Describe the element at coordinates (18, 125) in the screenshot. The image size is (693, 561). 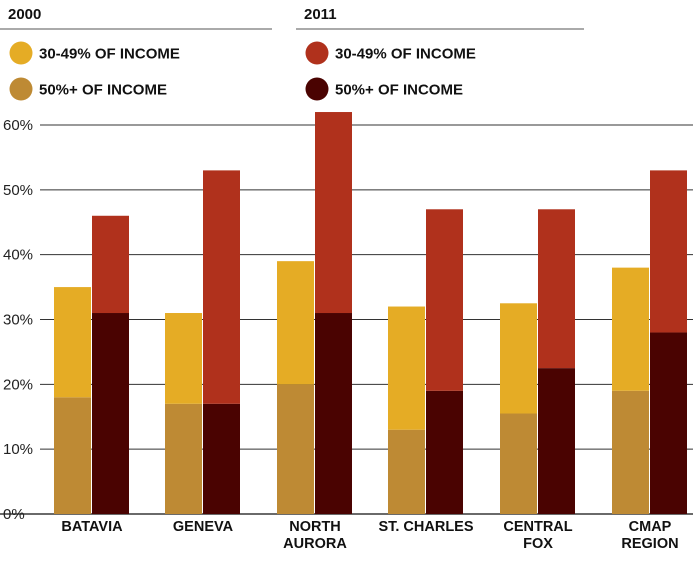
I see `y-tick-label-6: 60%` at that location.